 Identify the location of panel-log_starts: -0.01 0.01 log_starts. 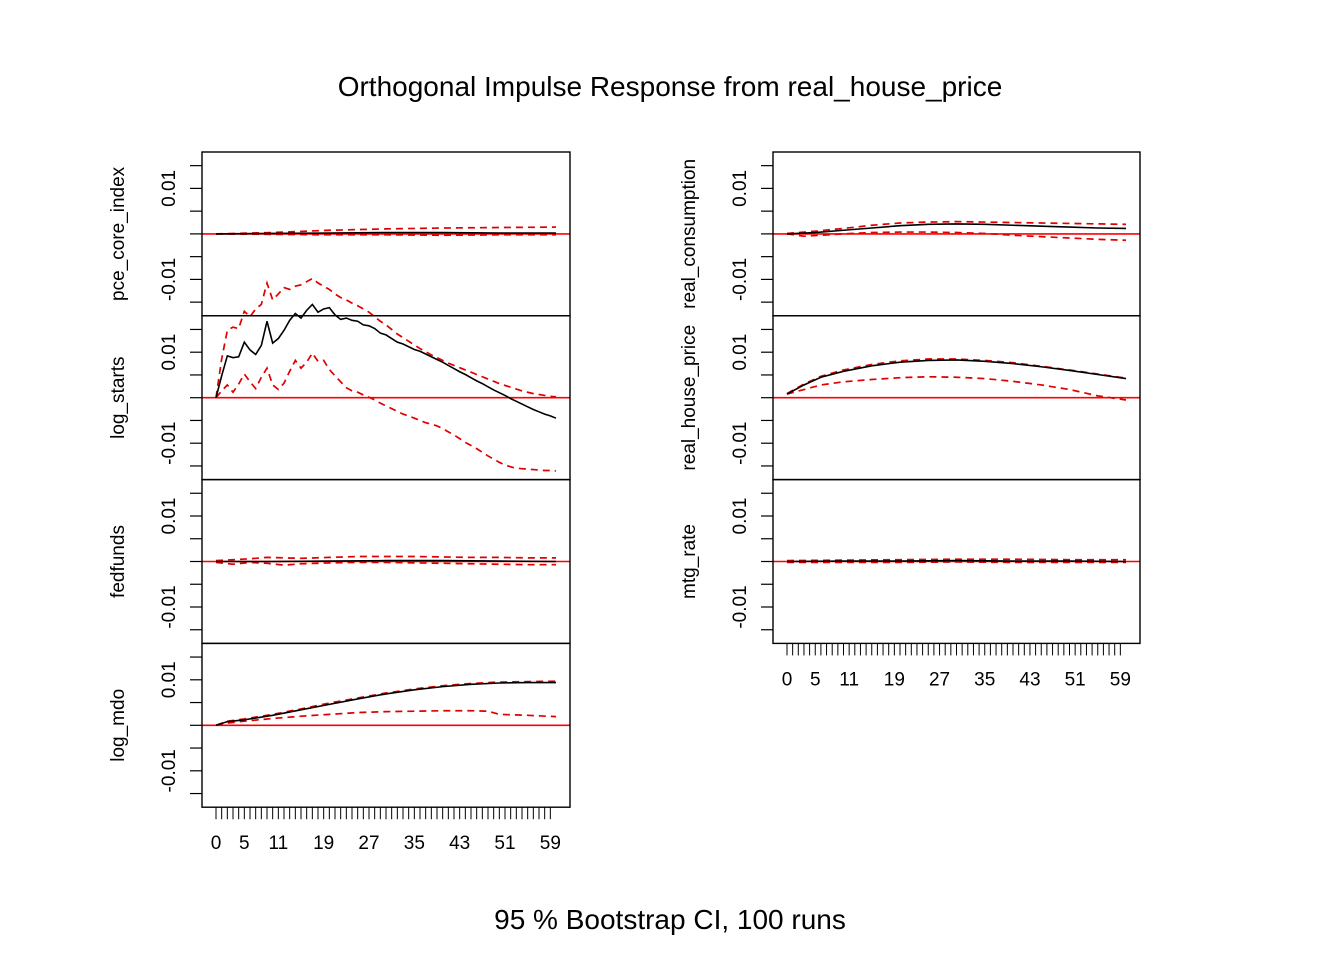
(339, 379).